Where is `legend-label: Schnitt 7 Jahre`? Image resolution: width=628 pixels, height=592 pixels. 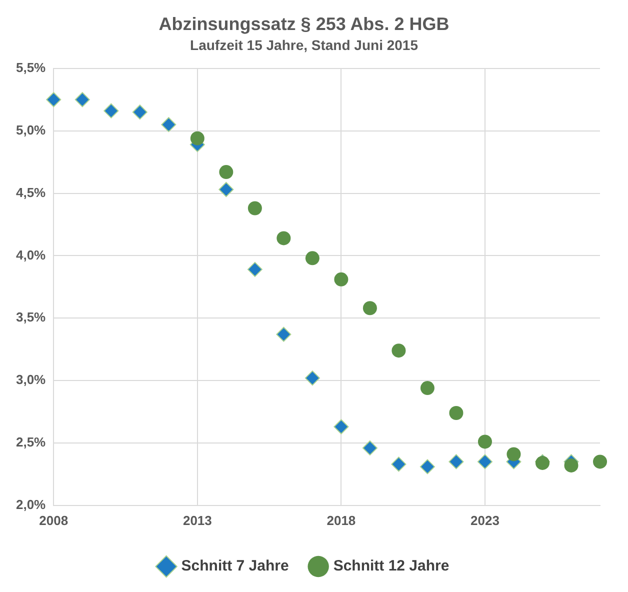
legend-label: Schnitt 7 Jahre is located at coordinates (235, 566).